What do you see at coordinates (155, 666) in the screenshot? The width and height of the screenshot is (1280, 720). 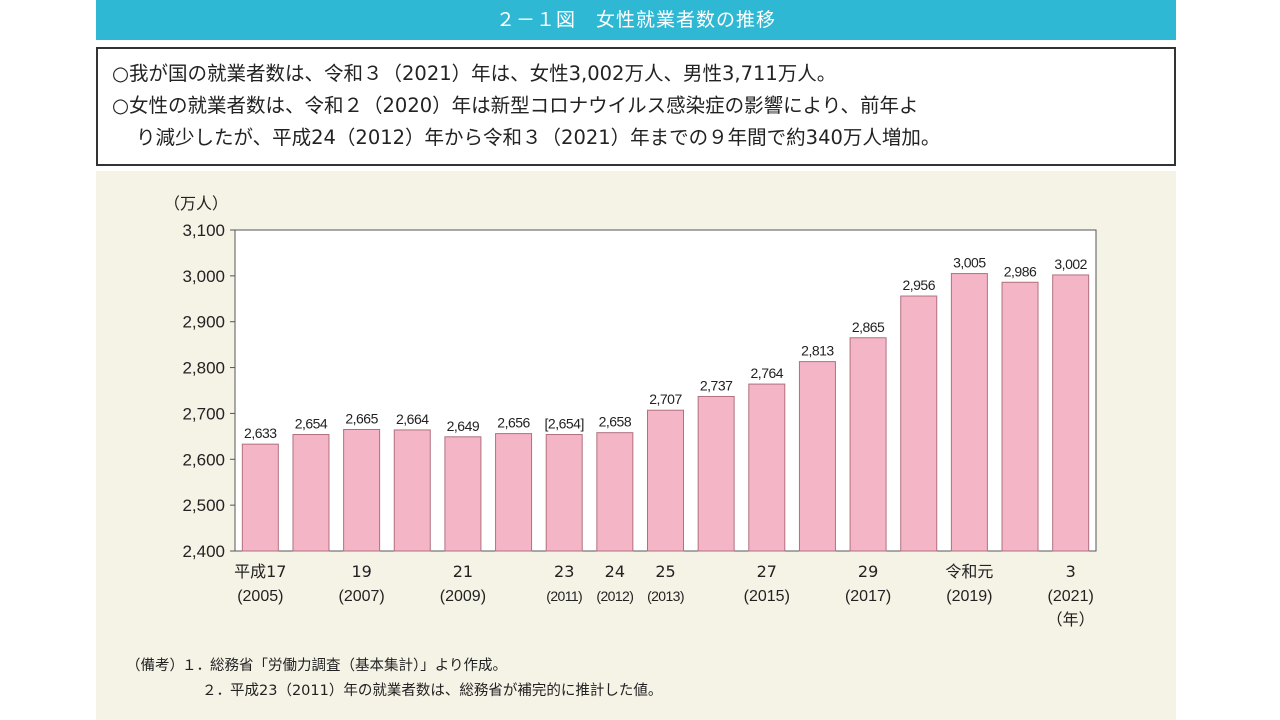 I see `notes-label: （備考）` at bounding box center [155, 666].